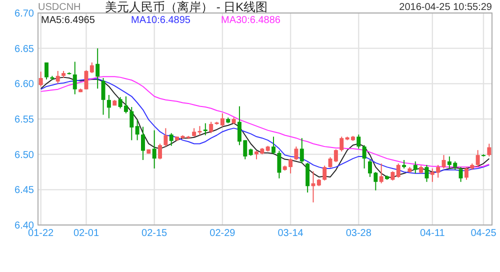 Image resolution: width=500 pixels, height=272 pixels. What do you see at coordinates (433, 233) in the screenshot?
I see `x-tick-label: 04-11` at bounding box center [433, 233].